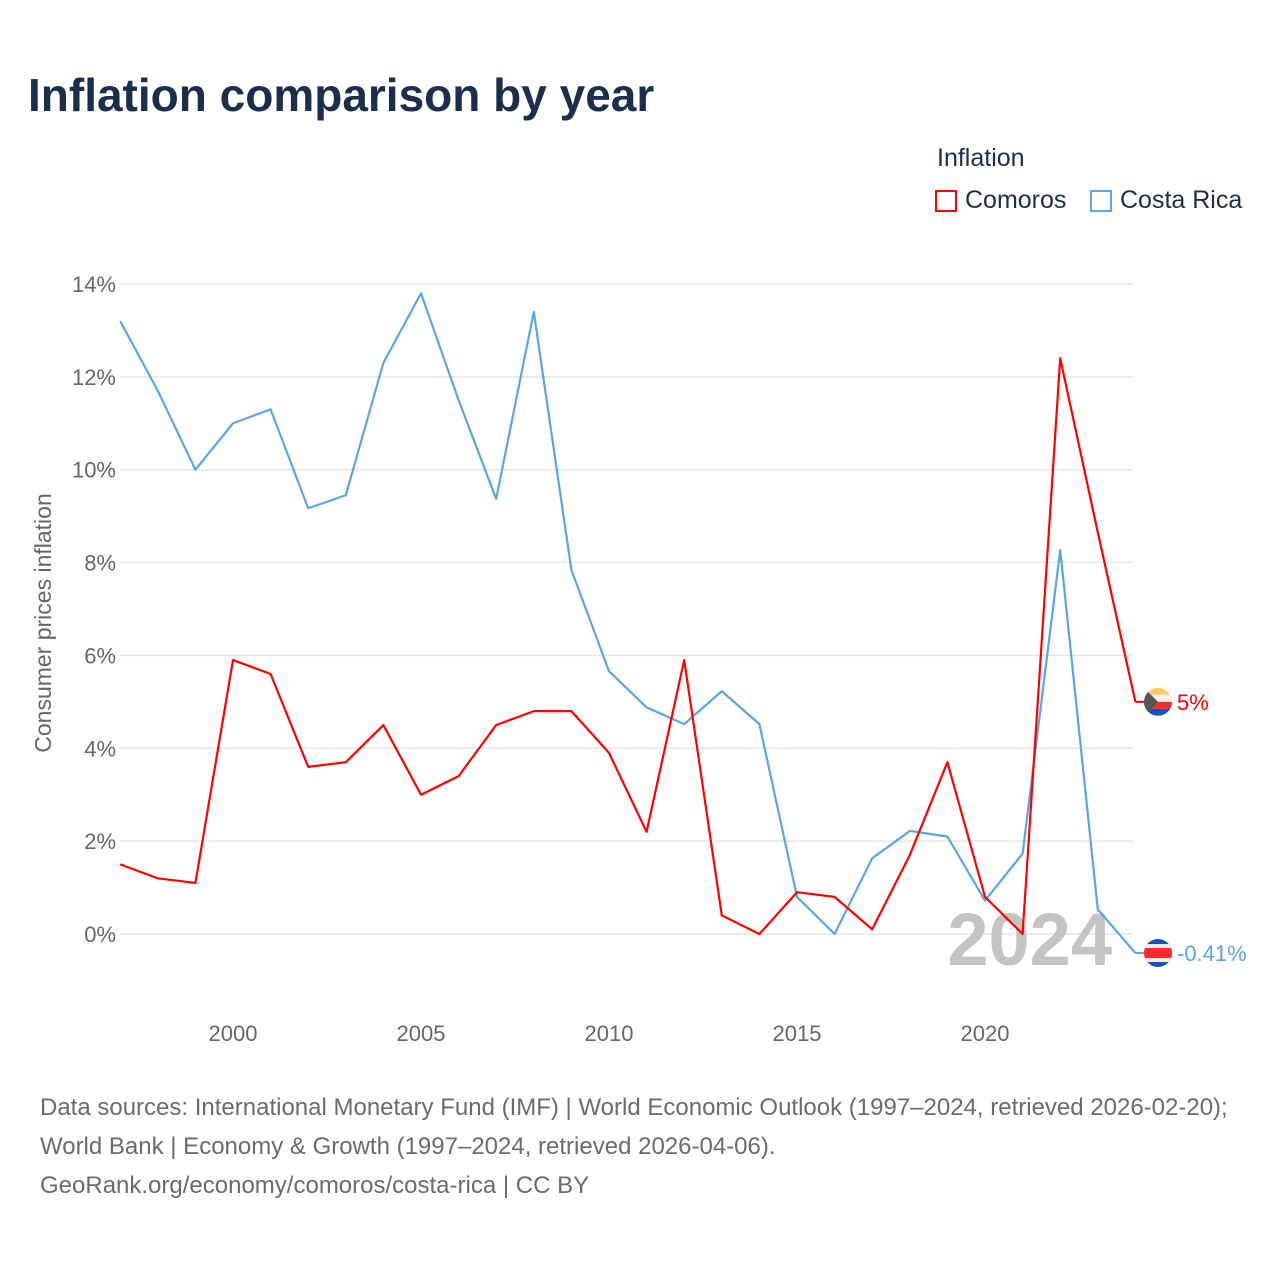 The height and width of the screenshot is (1280, 1280). What do you see at coordinates (94, 470) in the screenshot?
I see `y-tick-label: 10%` at bounding box center [94, 470].